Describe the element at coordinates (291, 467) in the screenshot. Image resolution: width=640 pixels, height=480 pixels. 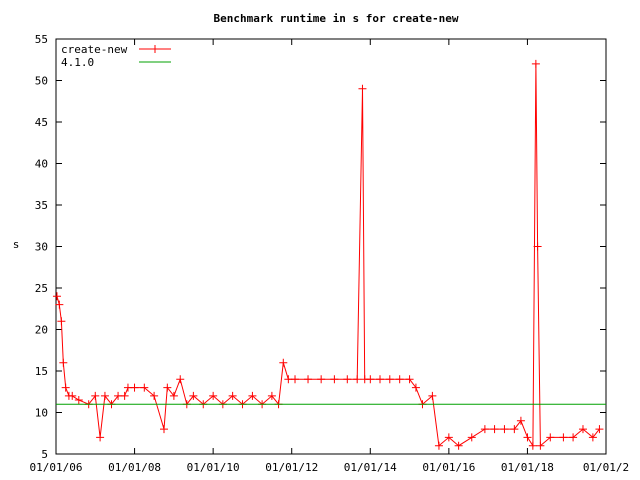
I see `x-tick-label: 01/01/12` at that location.